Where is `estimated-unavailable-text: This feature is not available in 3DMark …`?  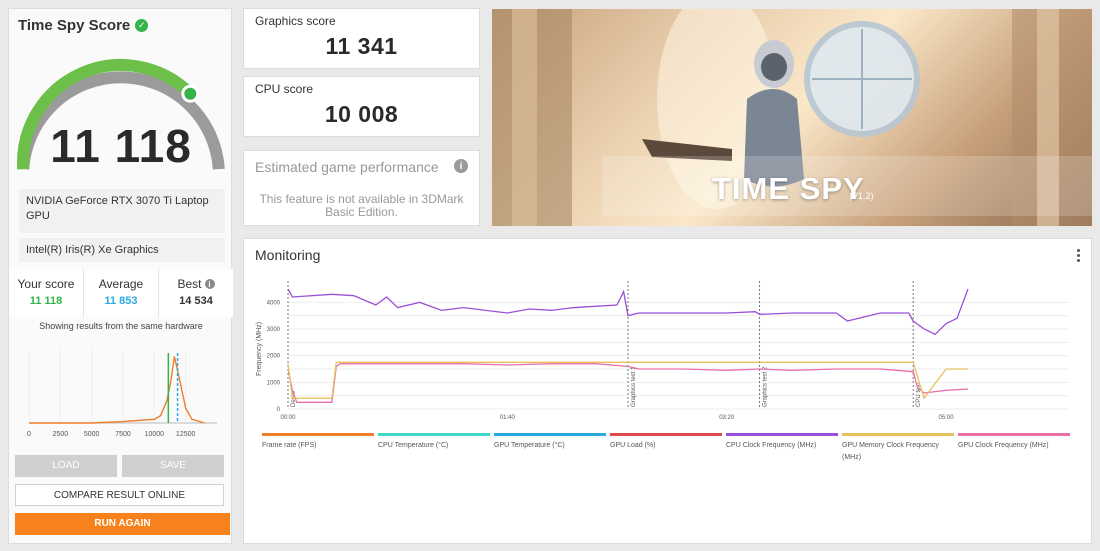
estimated-unavailable-text: This feature is not available in 3DMark … is located at coordinates (361, 205).